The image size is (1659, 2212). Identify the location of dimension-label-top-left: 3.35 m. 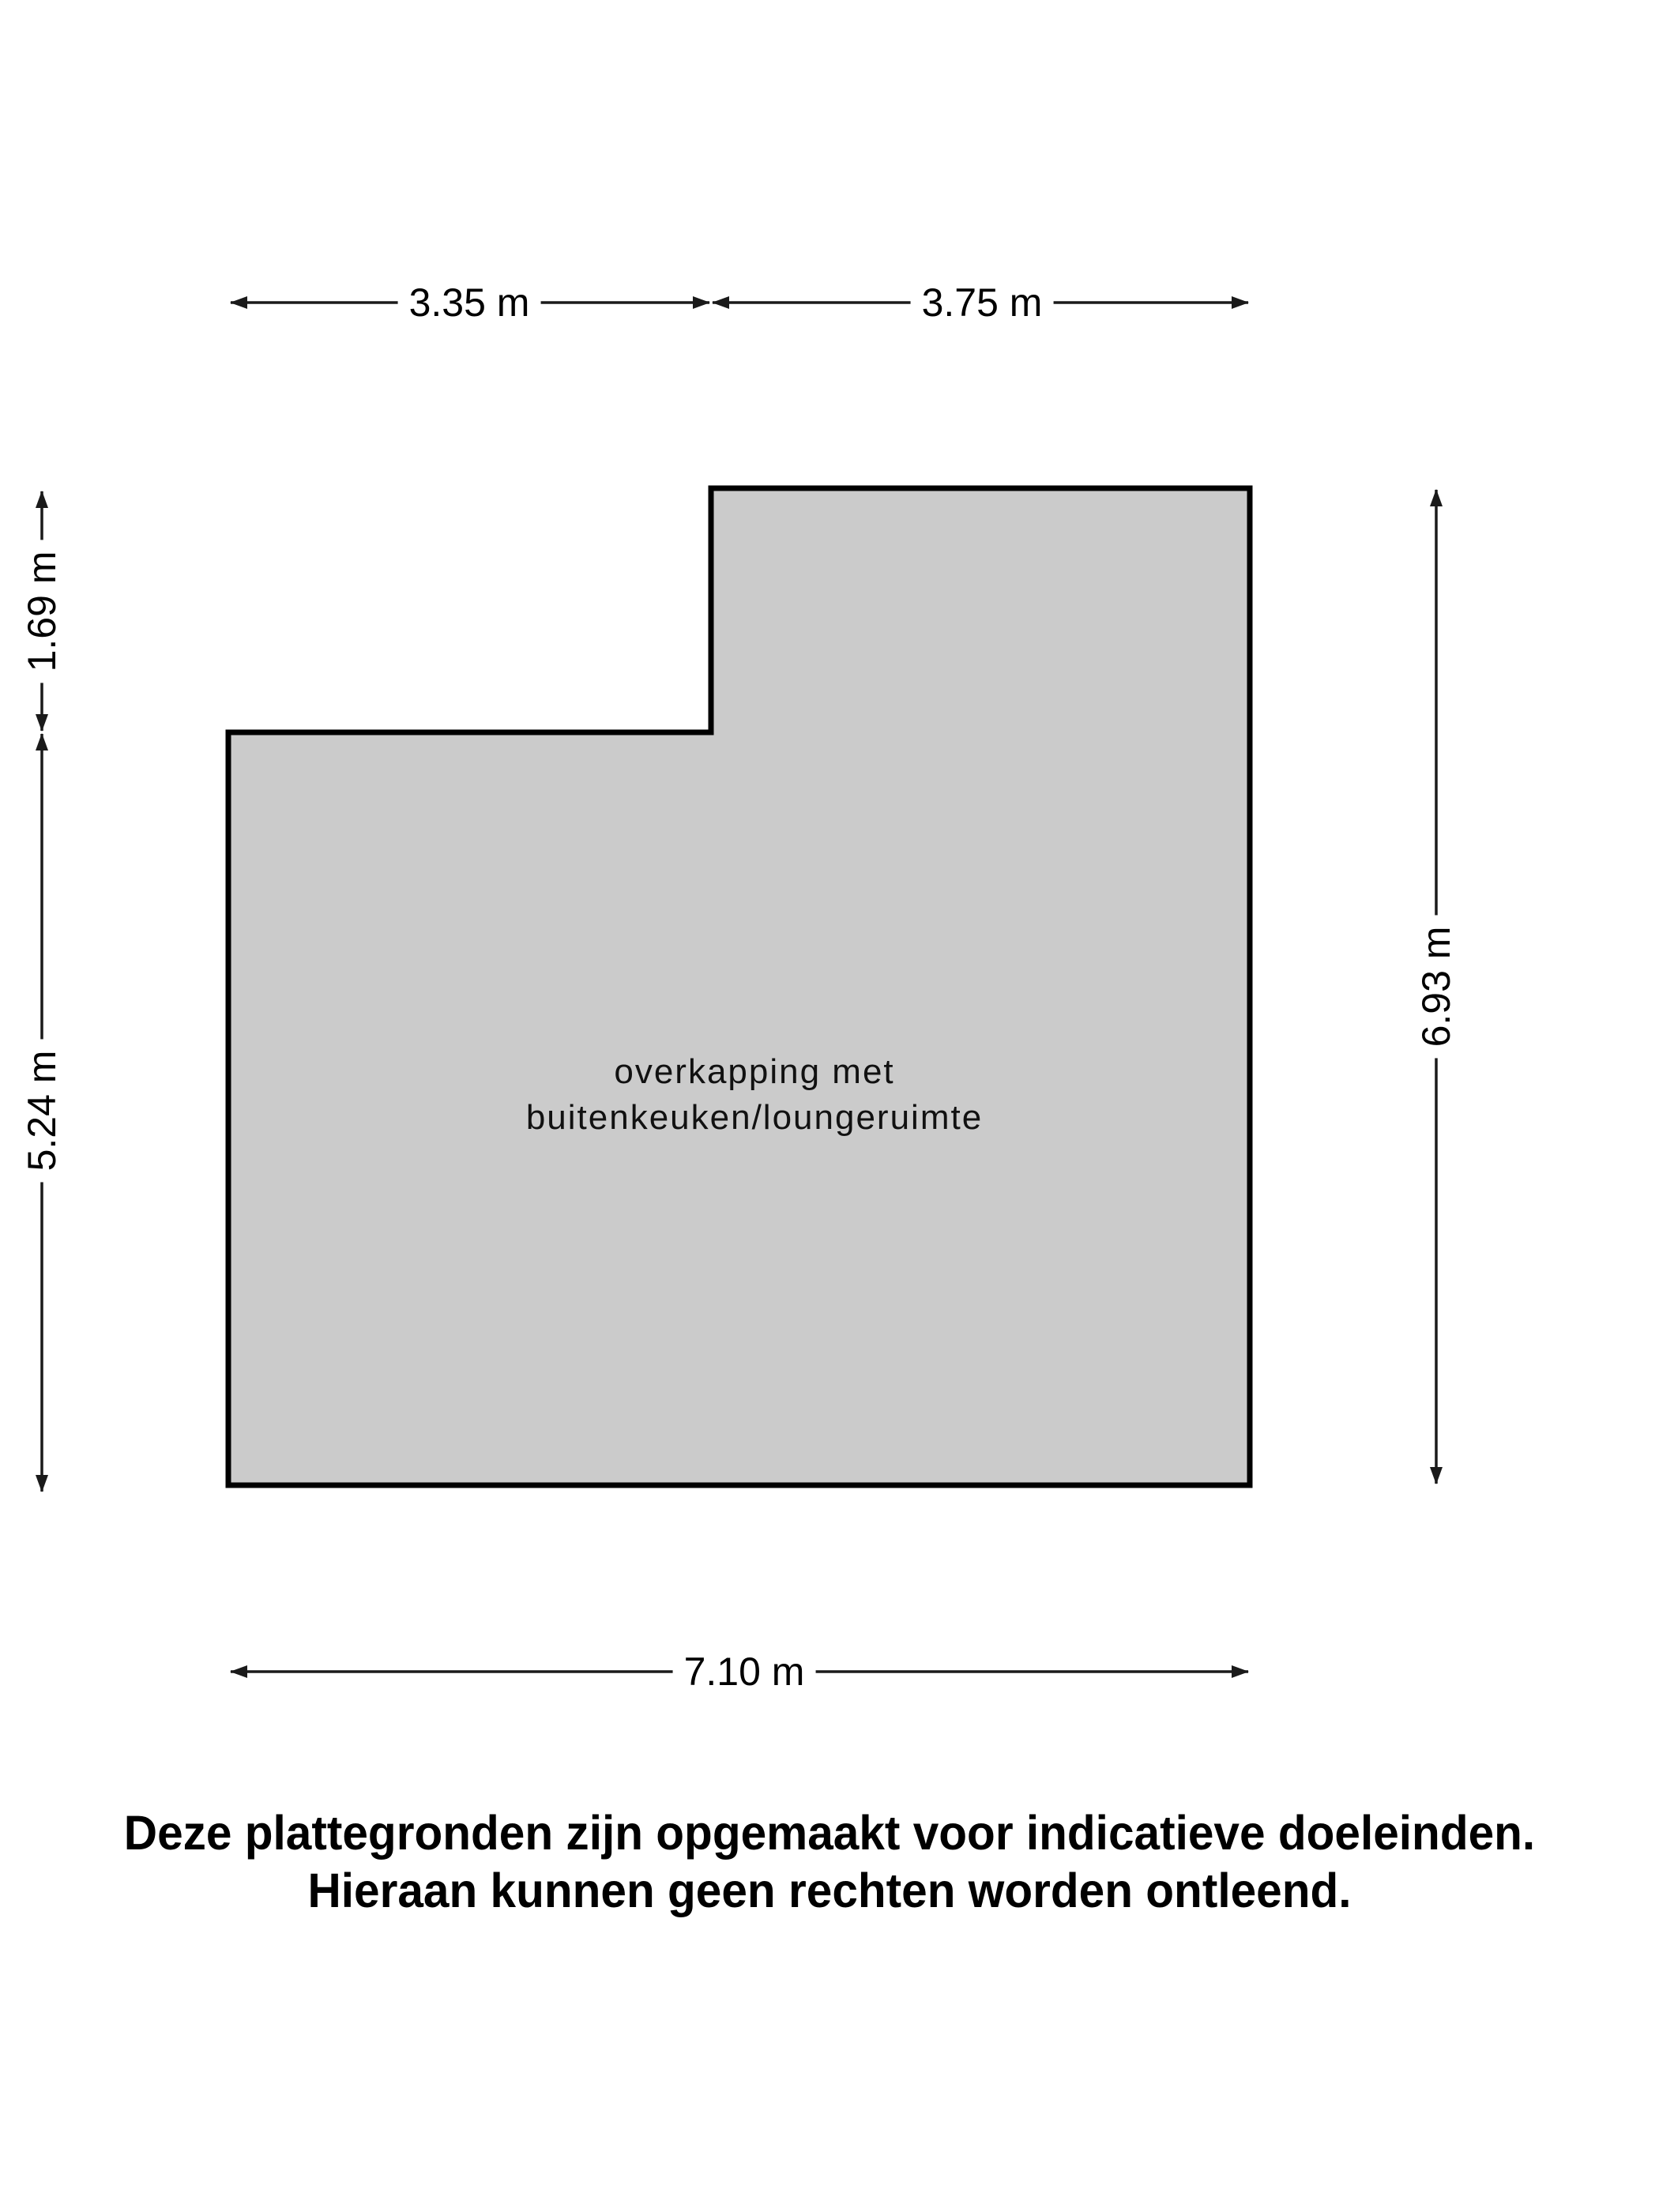
(469, 303).